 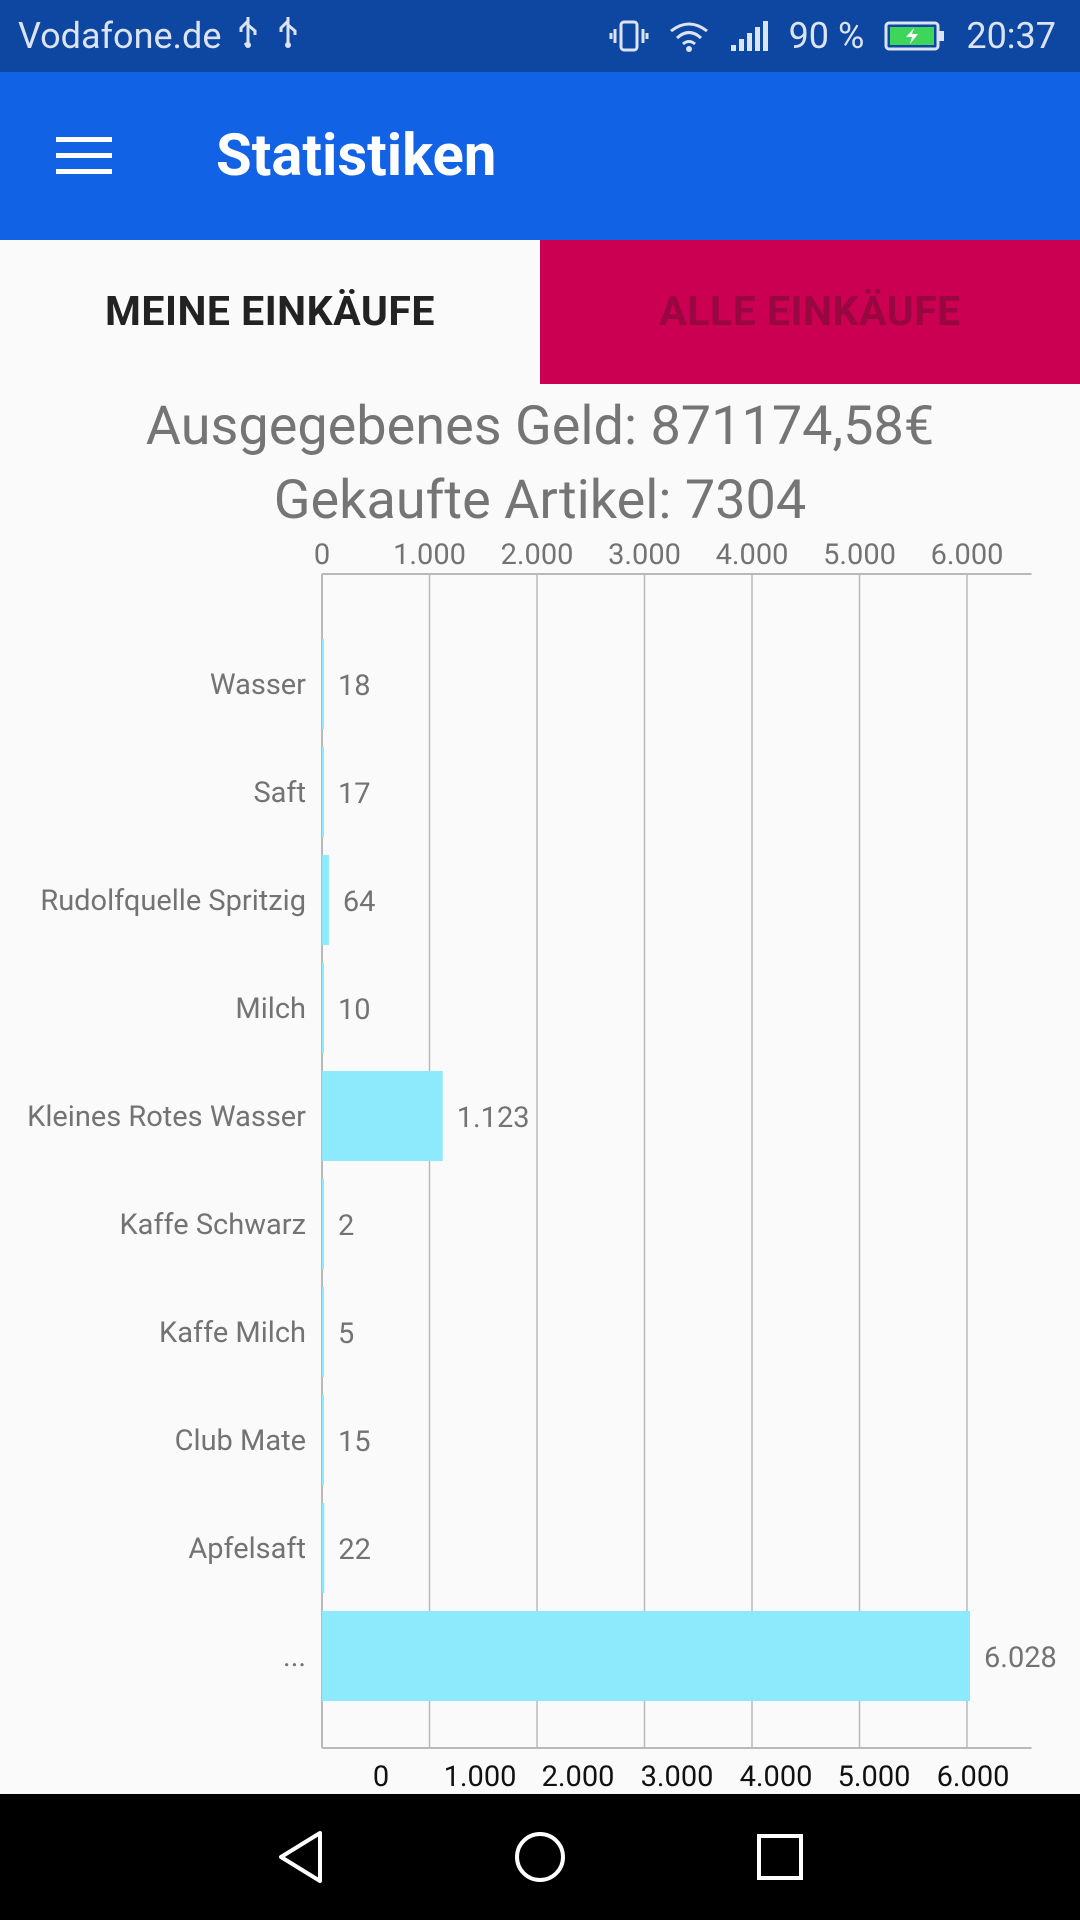 What do you see at coordinates (354, 1442) in the screenshot?
I see `data-label: 15` at bounding box center [354, 1442].